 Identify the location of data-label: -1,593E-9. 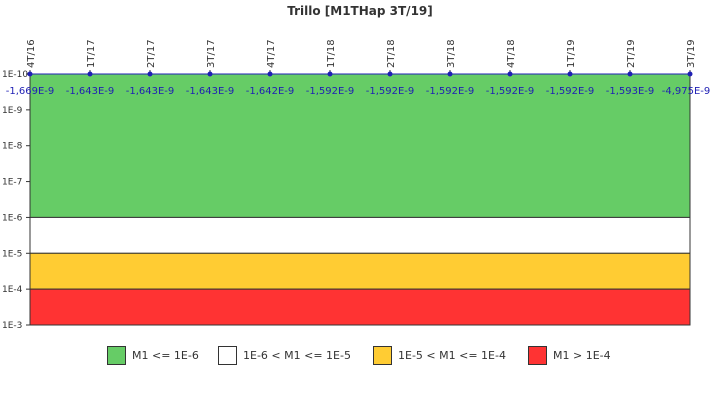
(630, 91).